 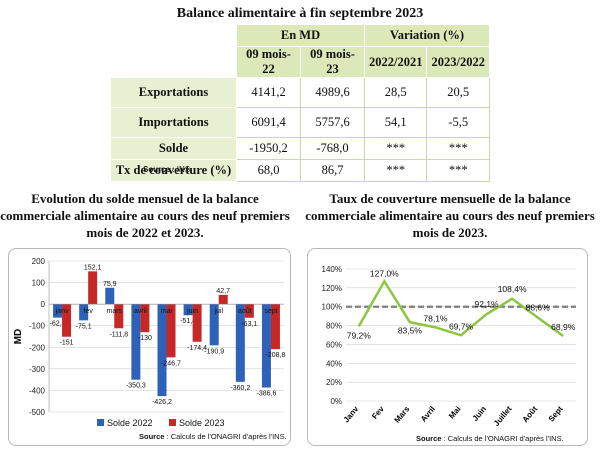 I want to click on data-label: 152,1, so click(x=93, y=267).